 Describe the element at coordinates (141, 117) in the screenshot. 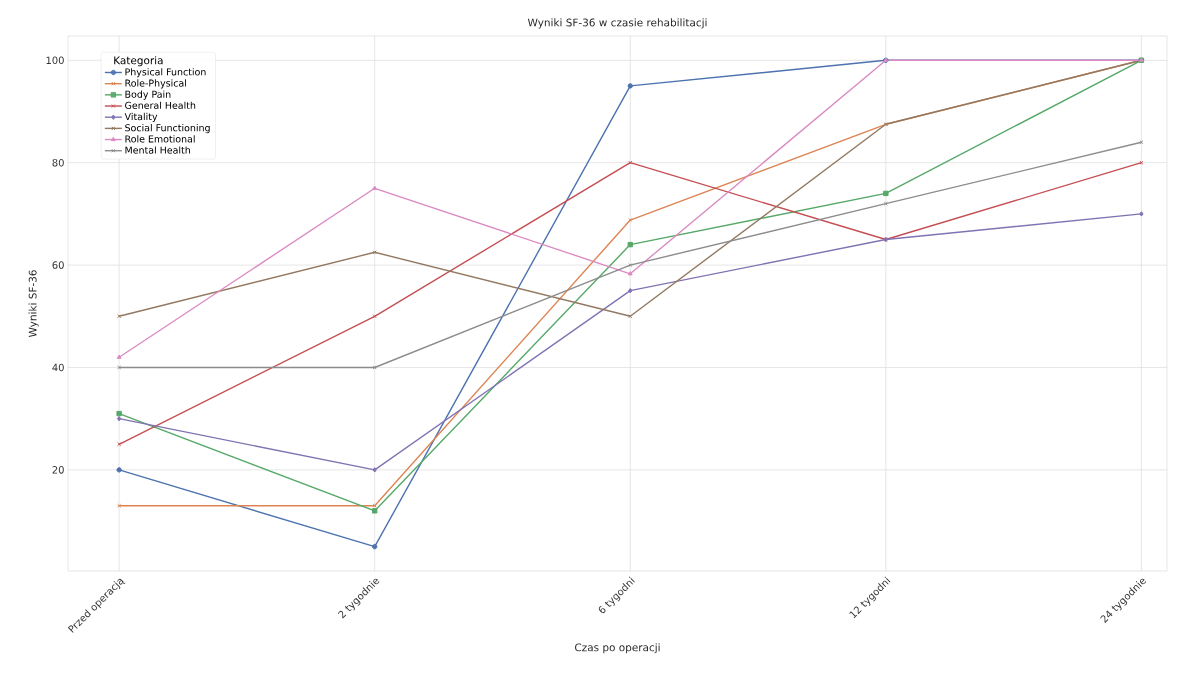

I see `legend-label: Vitality` at that location.